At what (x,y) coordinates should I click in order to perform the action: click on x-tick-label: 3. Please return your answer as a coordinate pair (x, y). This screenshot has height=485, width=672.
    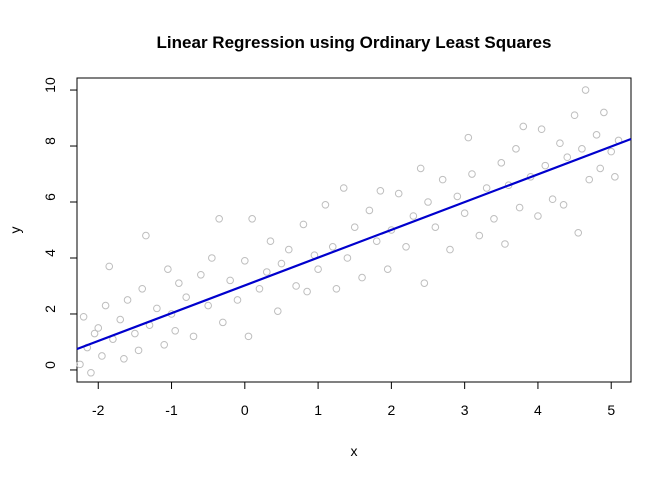
    Looking at the image, I should click on (465, 410).